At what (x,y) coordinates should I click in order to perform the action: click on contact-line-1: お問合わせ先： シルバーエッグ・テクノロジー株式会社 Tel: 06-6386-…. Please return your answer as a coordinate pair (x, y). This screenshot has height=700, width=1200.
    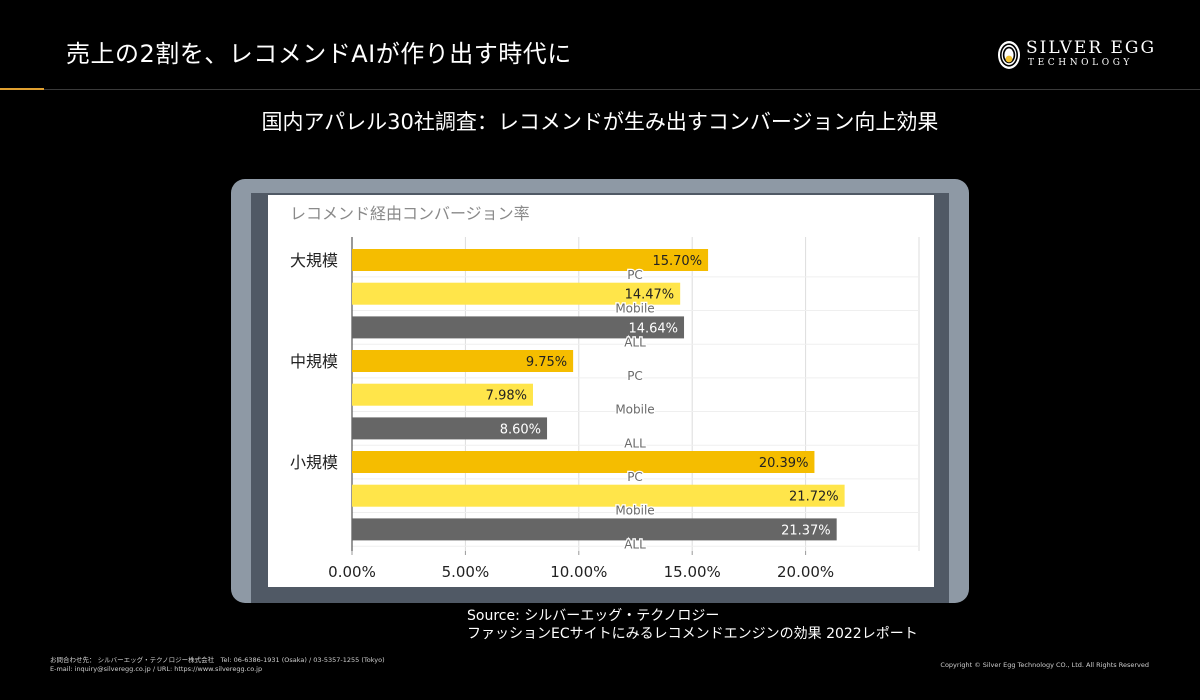
    Looking at the image, I should click on (217, 660).